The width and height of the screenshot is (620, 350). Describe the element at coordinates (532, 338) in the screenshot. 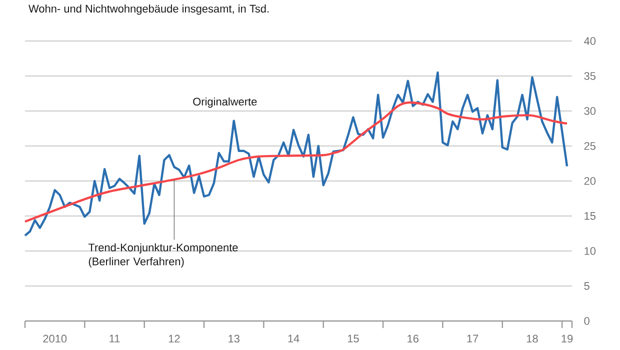

I see `x-tick-label: 18` at that location.